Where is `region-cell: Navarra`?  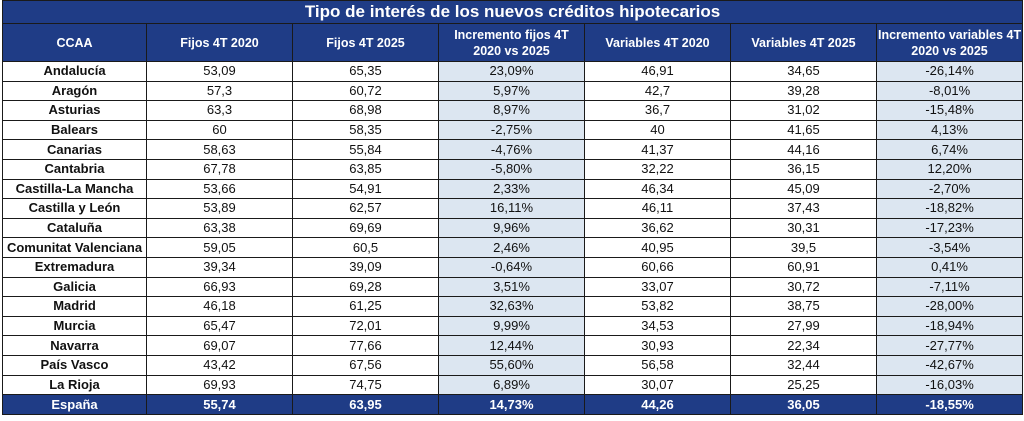
region-cell: Navarra is located at coordinates (74, 345).